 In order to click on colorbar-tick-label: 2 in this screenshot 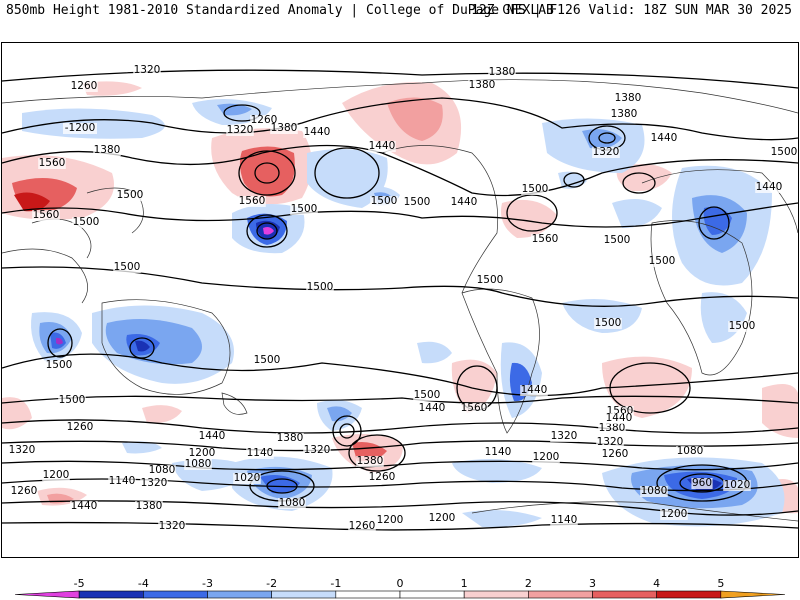, I will do `click(528, 584)`.